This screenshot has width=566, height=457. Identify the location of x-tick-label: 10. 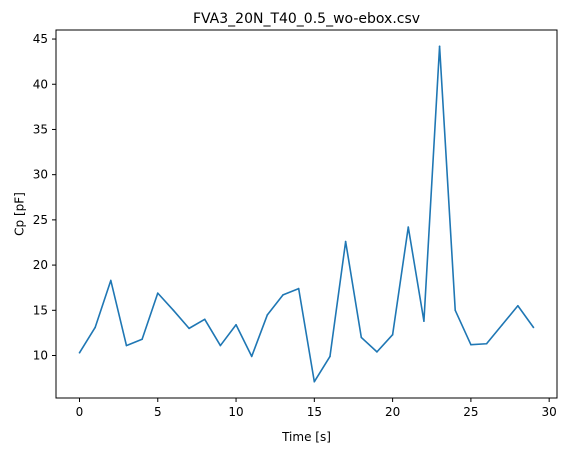
(235, 412).